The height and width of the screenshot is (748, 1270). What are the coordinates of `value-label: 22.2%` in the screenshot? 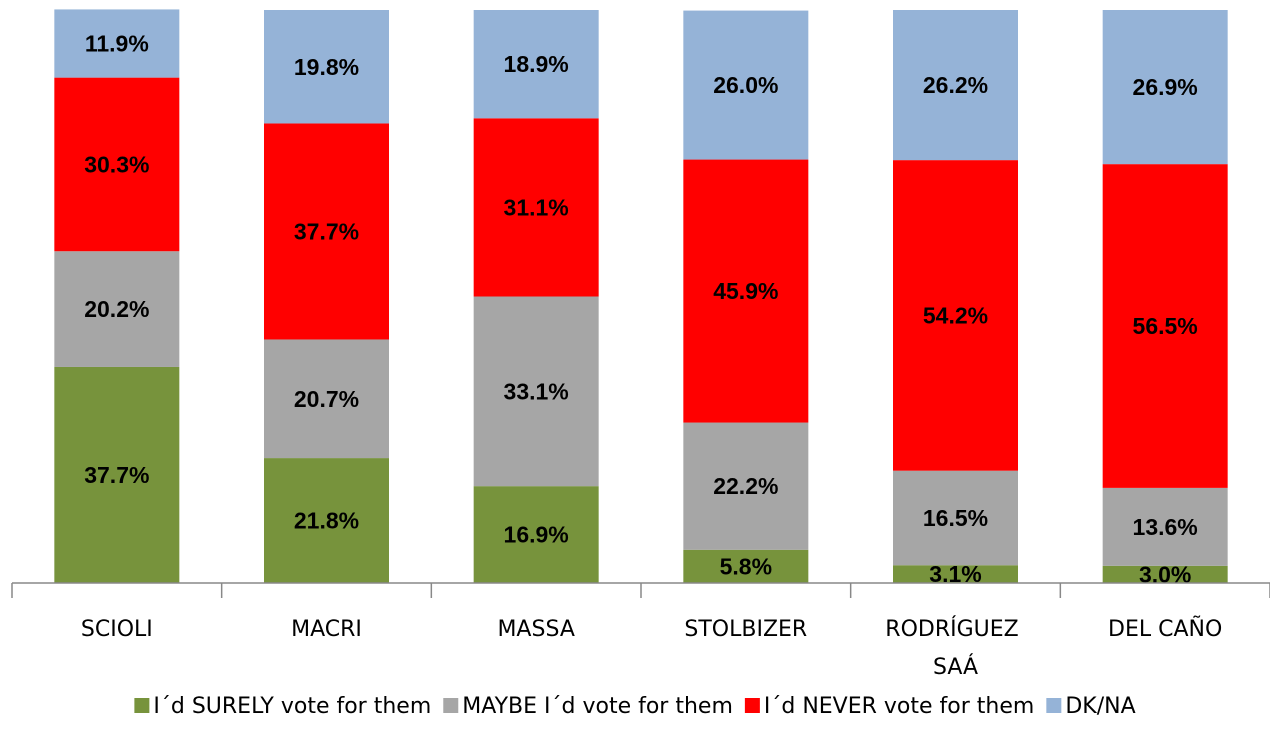 It's located at (745, 486).